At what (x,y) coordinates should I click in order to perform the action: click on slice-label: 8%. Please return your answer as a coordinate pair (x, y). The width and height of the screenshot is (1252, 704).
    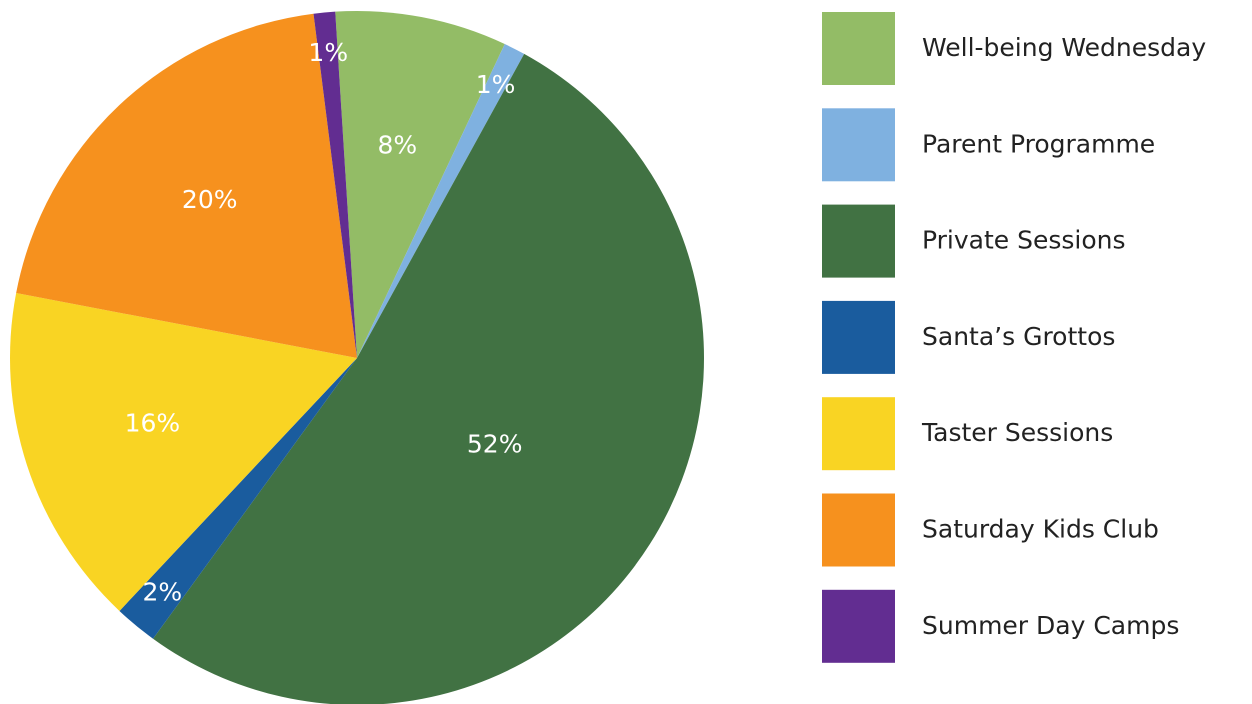
    Looking at the image, I should click on (397, 145).